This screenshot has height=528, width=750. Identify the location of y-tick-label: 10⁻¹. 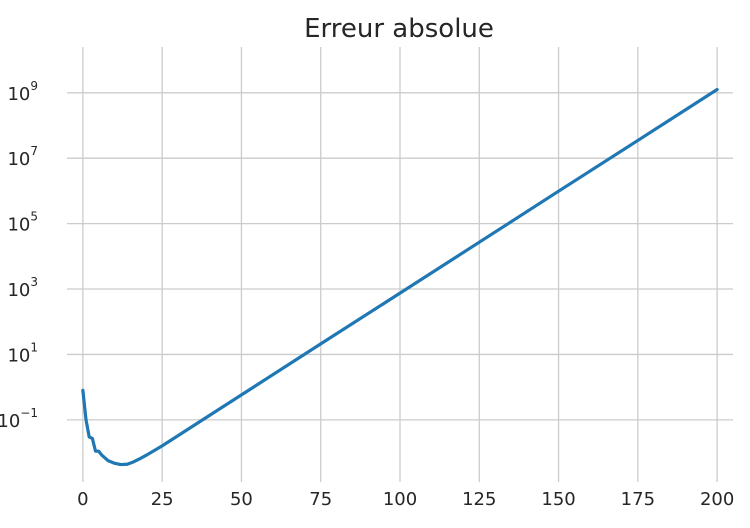
(19, 419).